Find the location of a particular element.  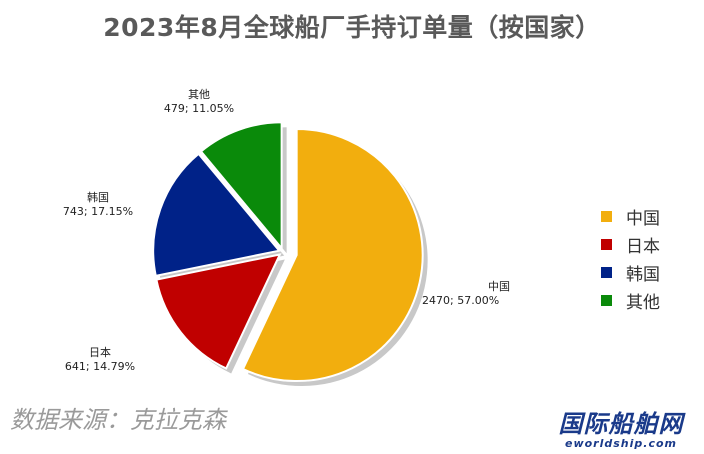

chart-legend: 中国 日本 韩国 其他 is located at coordinates (651, 258).